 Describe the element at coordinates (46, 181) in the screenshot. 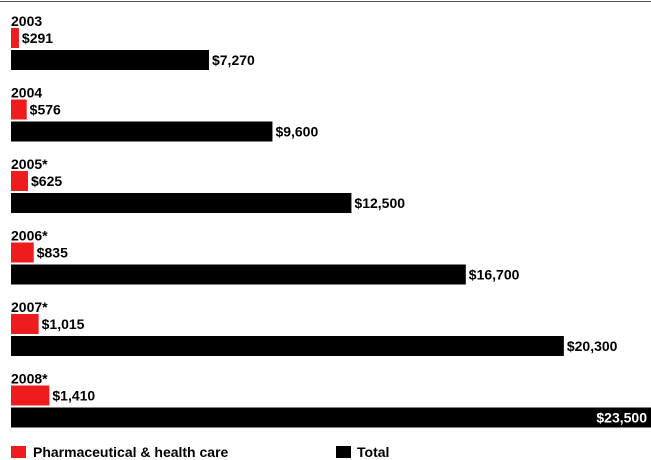

I see `pharma-value-label: $625` at that location.